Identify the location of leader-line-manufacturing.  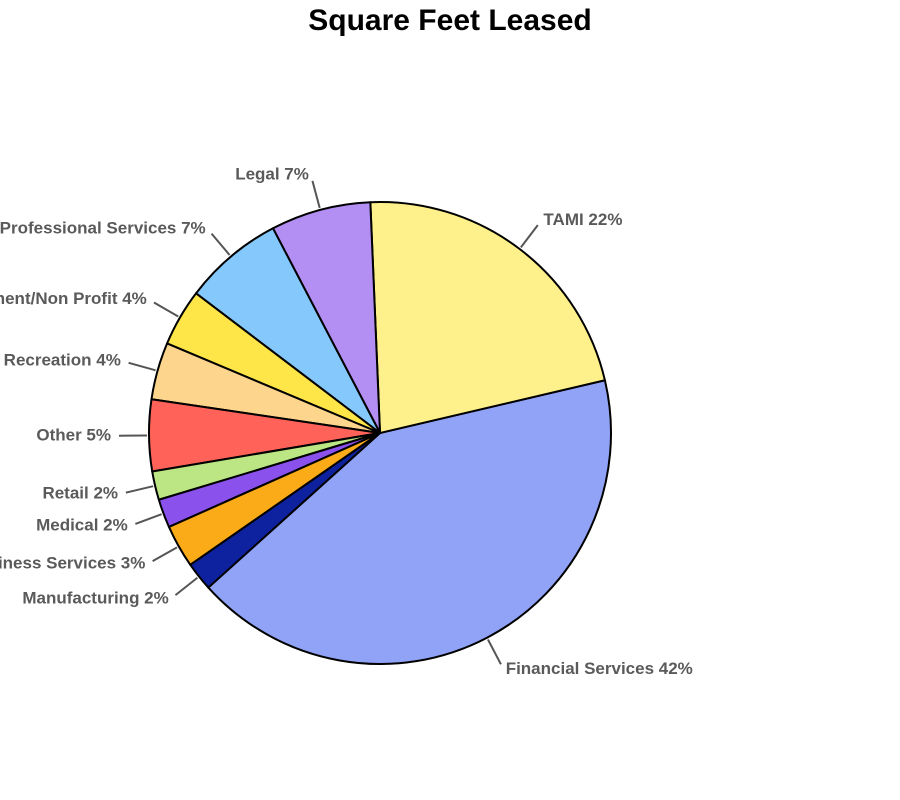
(186, 586).